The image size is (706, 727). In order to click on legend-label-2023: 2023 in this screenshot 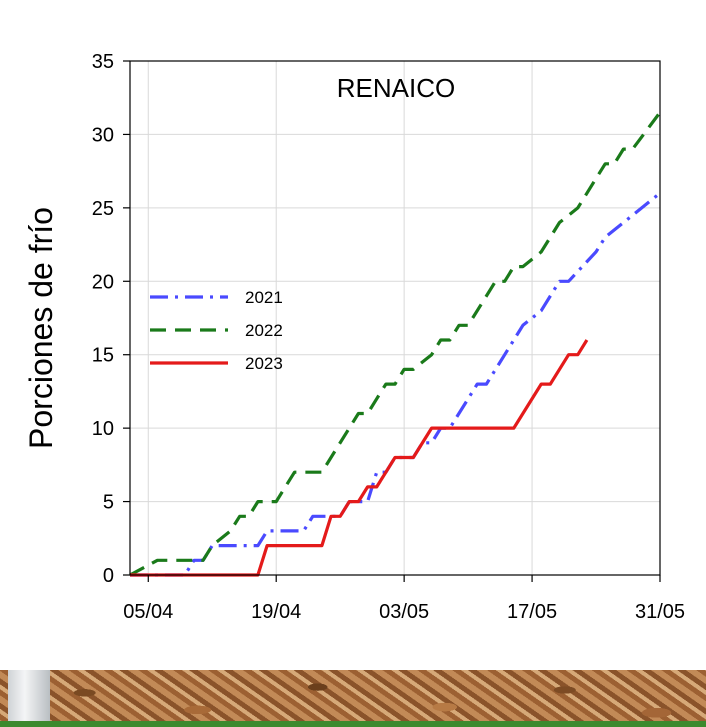, I will do `click(264, 363)`.